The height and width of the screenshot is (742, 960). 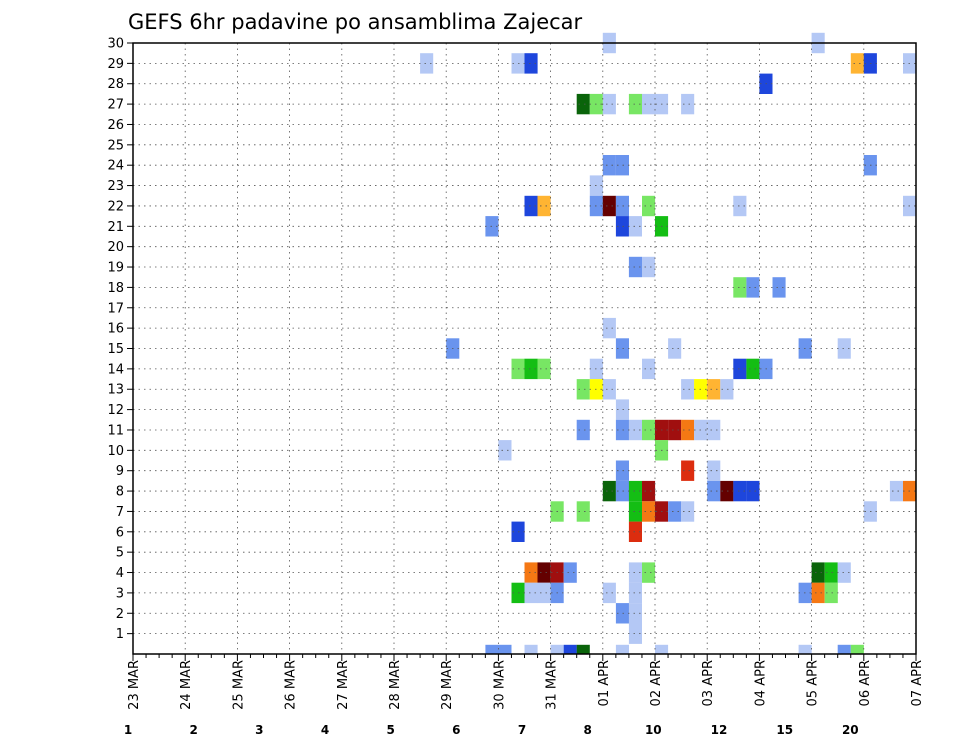 What do you see at coordinates (120, 634) in the screenshot?
I see `y-tick-label: 1` at bounding box center [120, 634].